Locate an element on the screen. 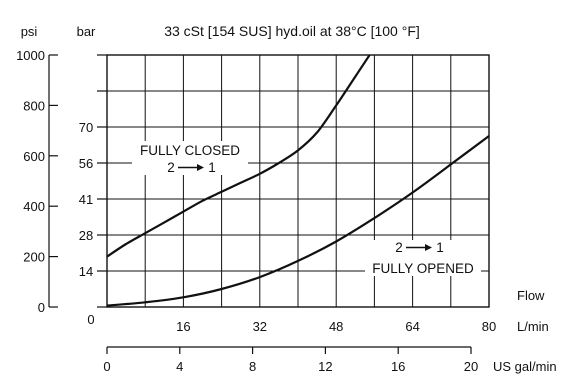  bar-tick-label: 28 is located at coordinates (86, 235).